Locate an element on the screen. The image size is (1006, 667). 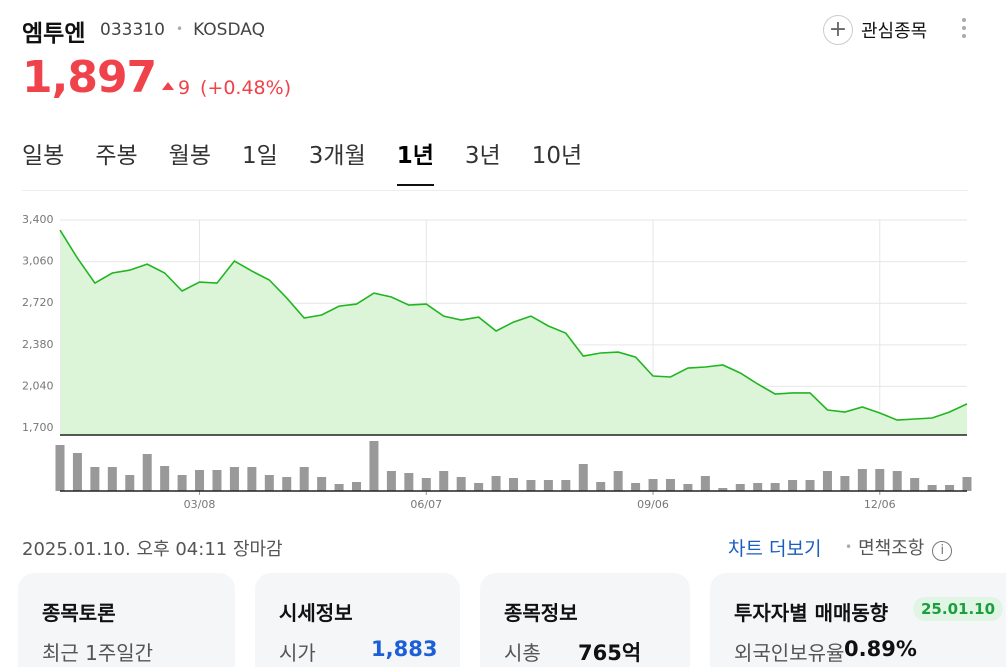
card-value: 1,883 is located at coordinates (404, 649).